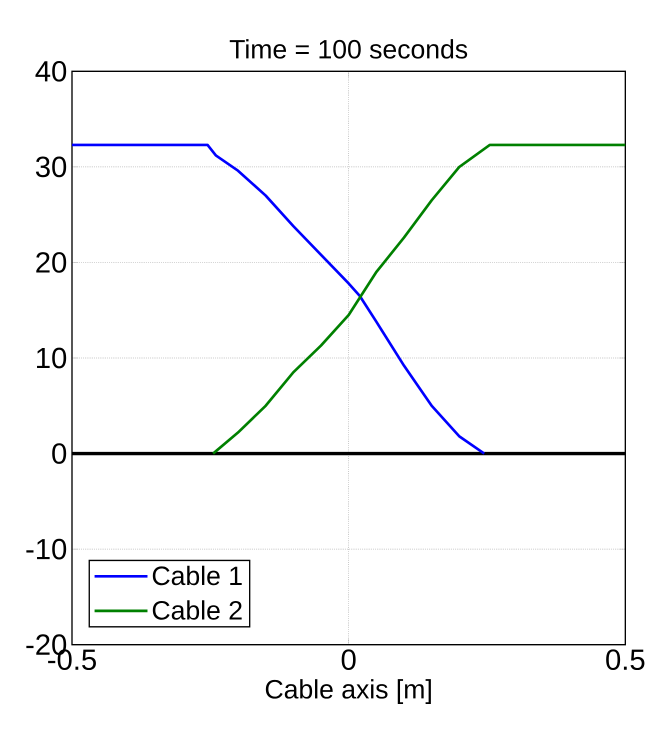 This screenshot has width=650, height=738. What do you see at coordinates (59, 453) in the screenshot?
I see `y-tick-label: 0` at bounding box center [59, 453].